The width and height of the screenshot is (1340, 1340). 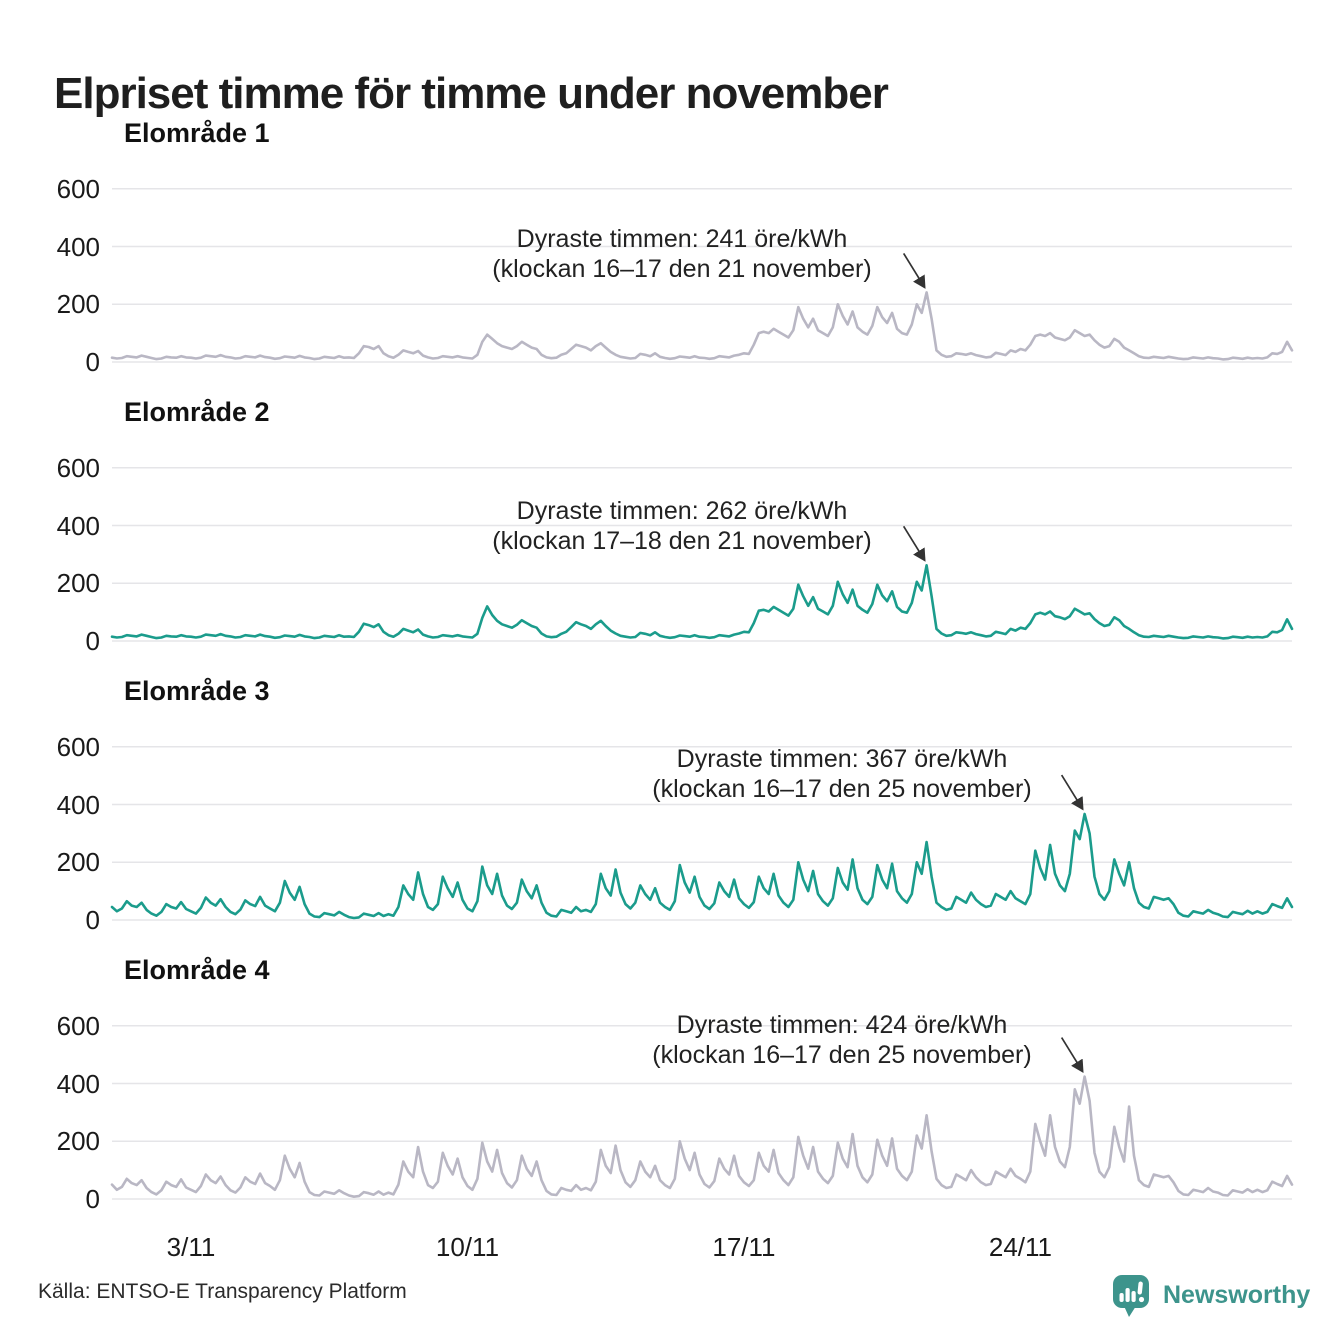 I want to click on panel-title-elomrade-4: Elområde 4, so click(x=197, y=970).